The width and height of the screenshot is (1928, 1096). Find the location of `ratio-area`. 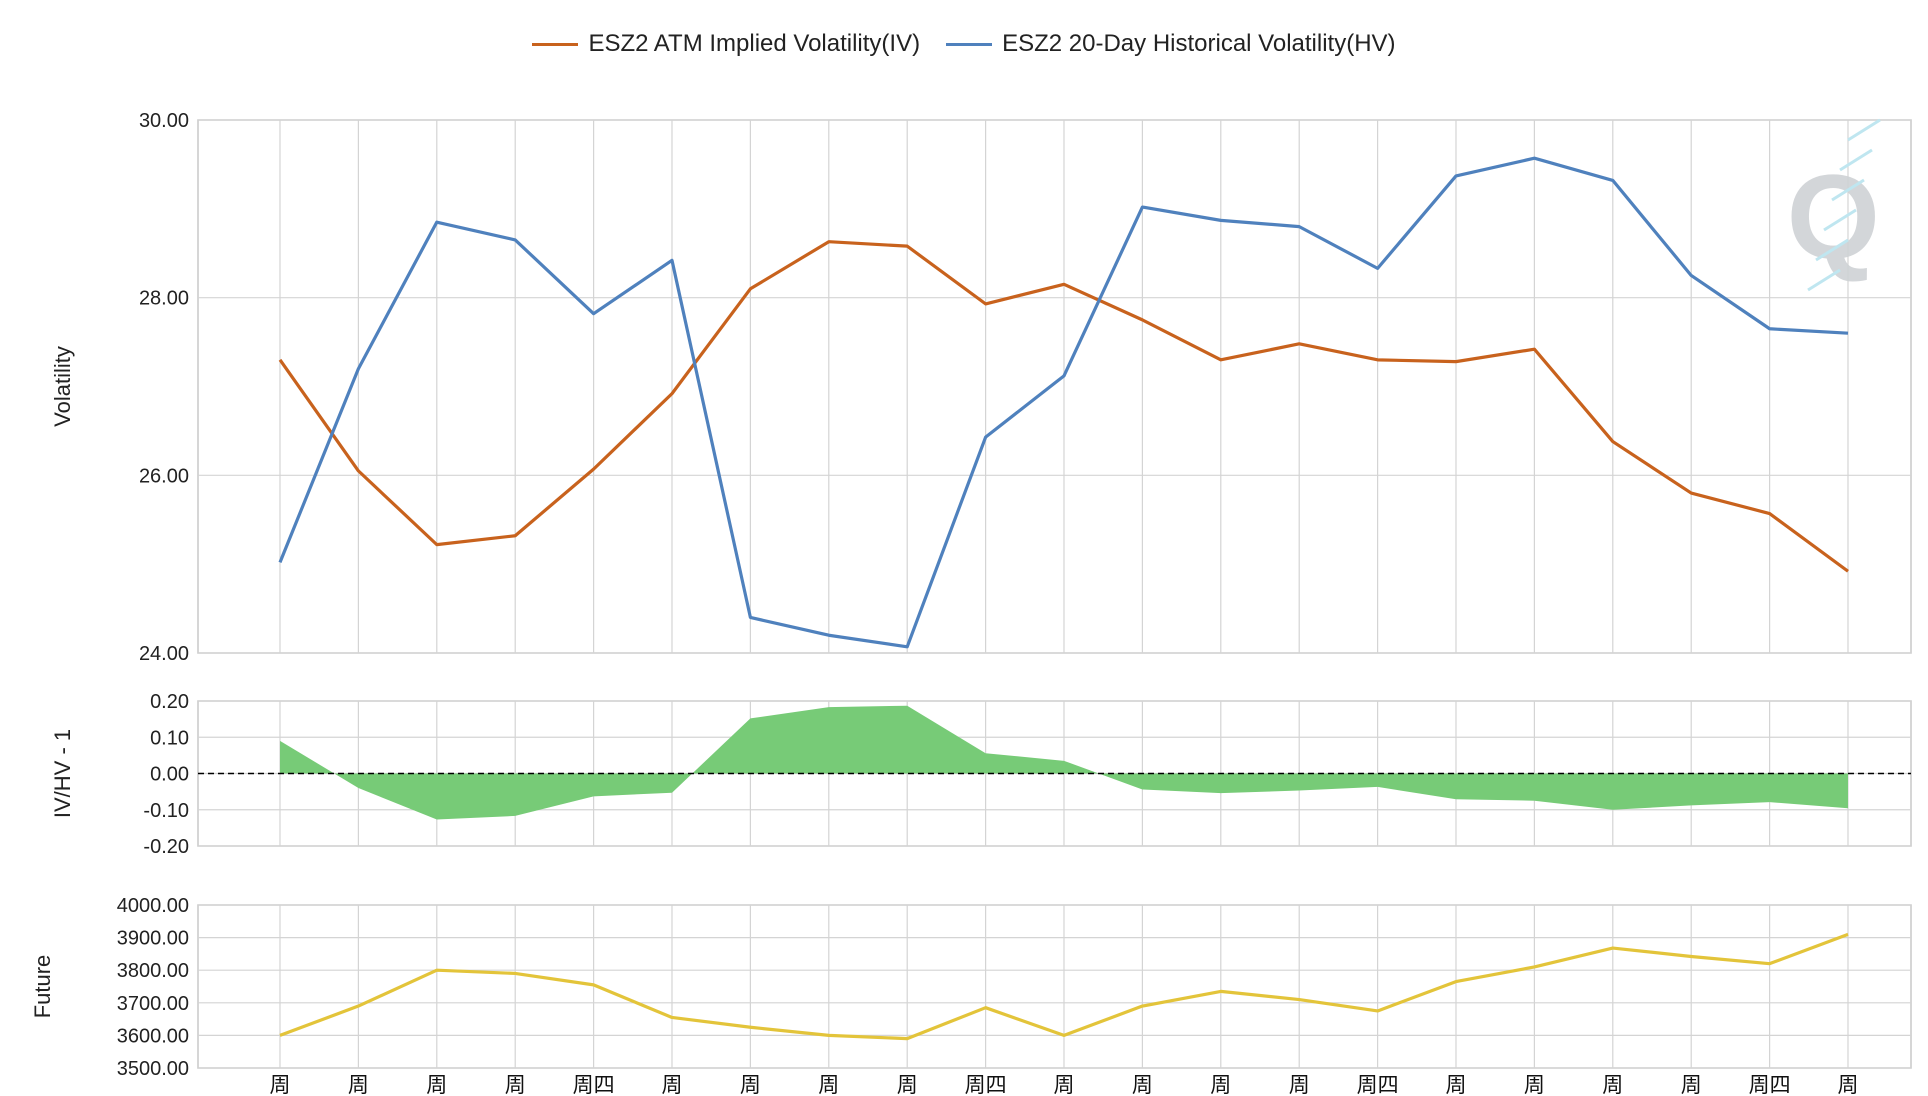

ratio-area is located at coordinates (1064, 762).